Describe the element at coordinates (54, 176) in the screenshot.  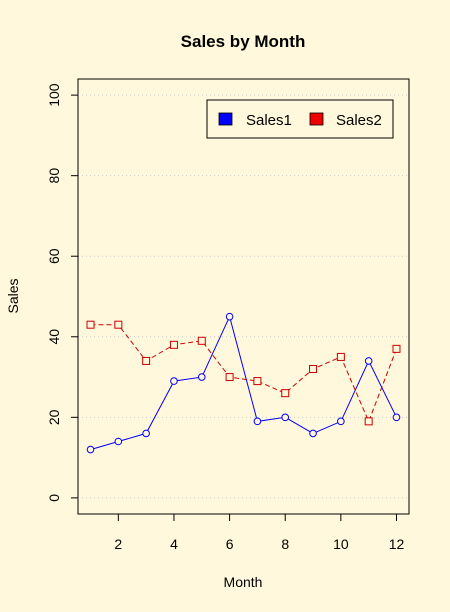
I see `y-tick-label: 80` at that location.